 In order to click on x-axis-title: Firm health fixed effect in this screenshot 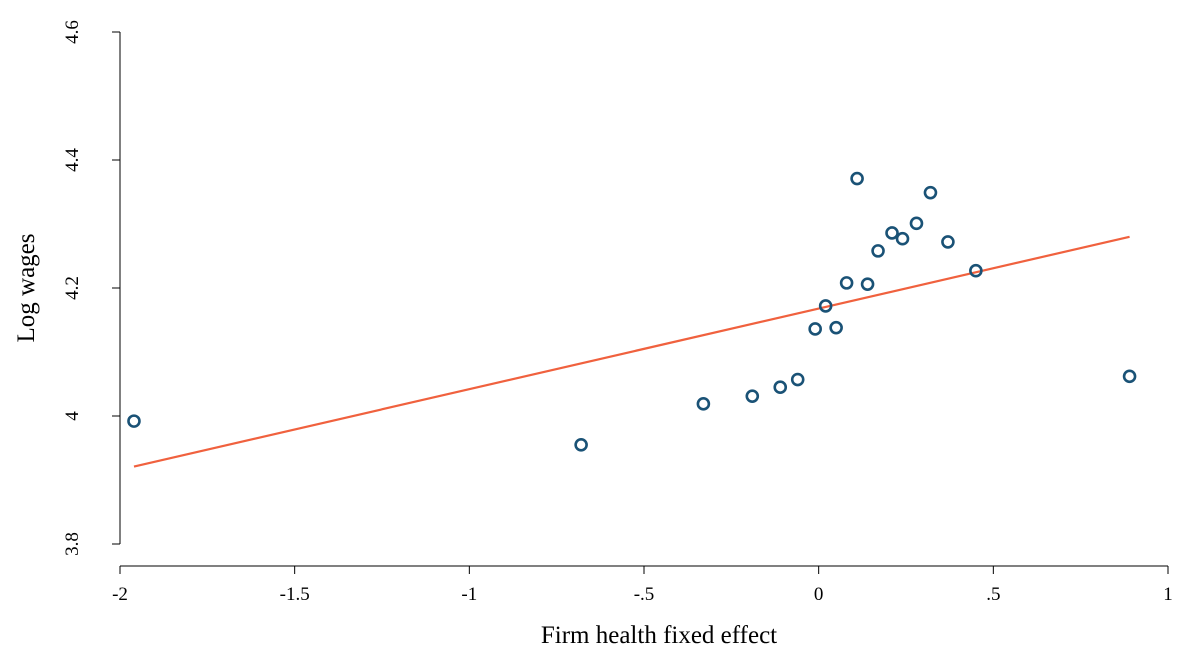, I will do `click(659, 635)`.